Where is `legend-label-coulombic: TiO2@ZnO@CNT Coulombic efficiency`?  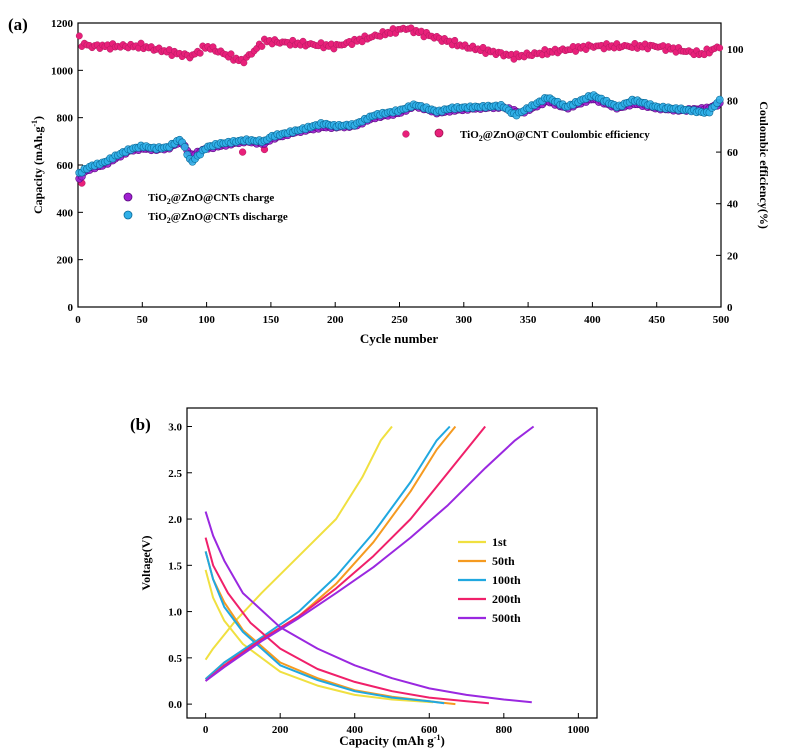
legend-label-coulombic: TiO2@ZnO@CNT Coulombic efficiency is located at coordinates (555, 136).